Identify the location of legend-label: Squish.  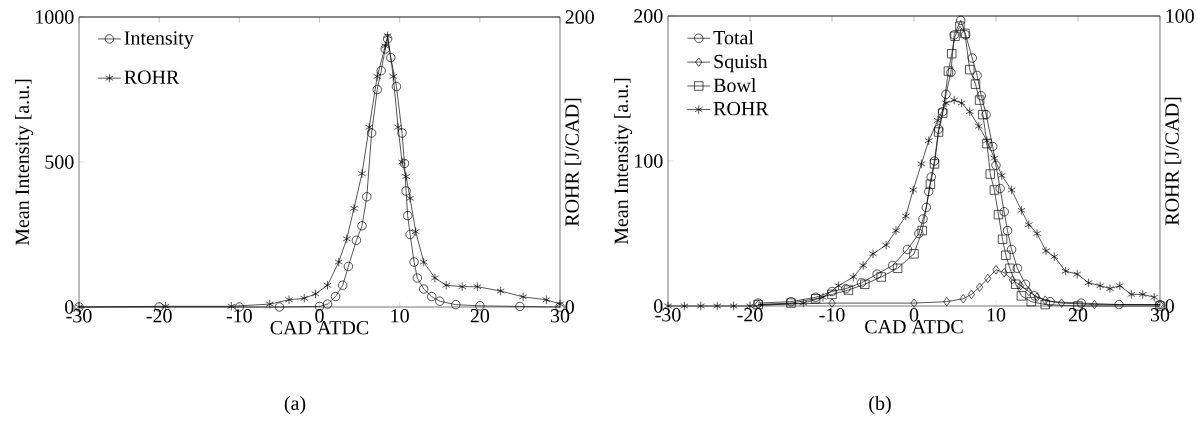
(741, 63).